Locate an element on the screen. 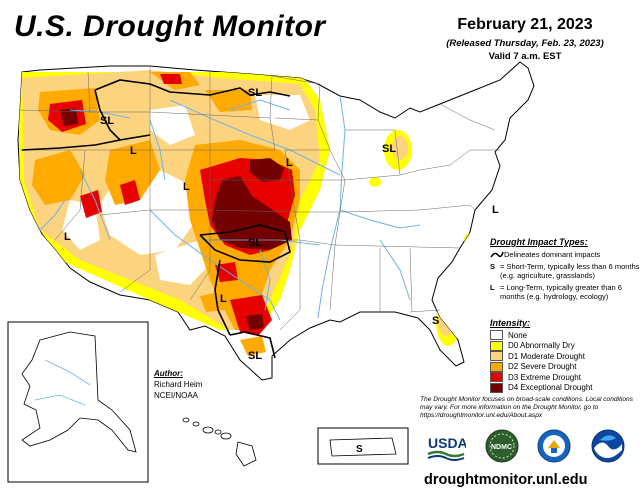 This screenshot has width=643, height=497. impact-line-row: Delineates dominant impacts is located at coordinates (565, 254).